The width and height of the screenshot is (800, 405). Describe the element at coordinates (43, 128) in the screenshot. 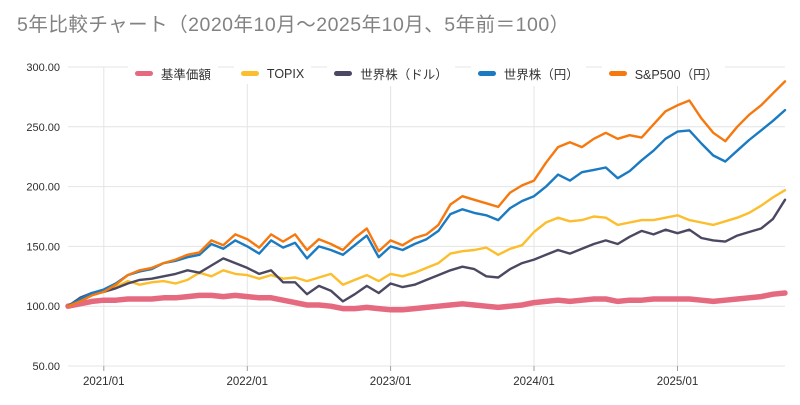

I see `y-axis-label: 250.00` at that location.